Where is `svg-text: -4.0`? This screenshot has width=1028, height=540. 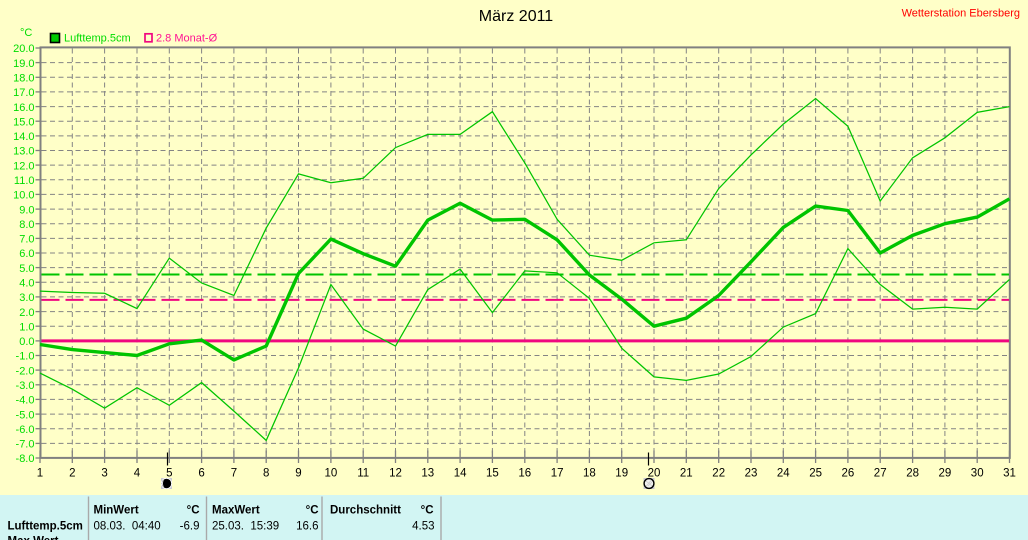 svg-text: -4.0 is located at coordinates (25, 401).